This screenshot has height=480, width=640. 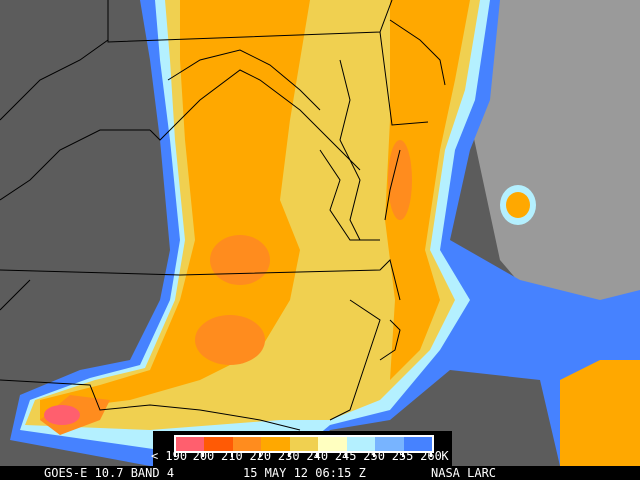 I want to click on legend-unit: K, so click(x=445, y=456).